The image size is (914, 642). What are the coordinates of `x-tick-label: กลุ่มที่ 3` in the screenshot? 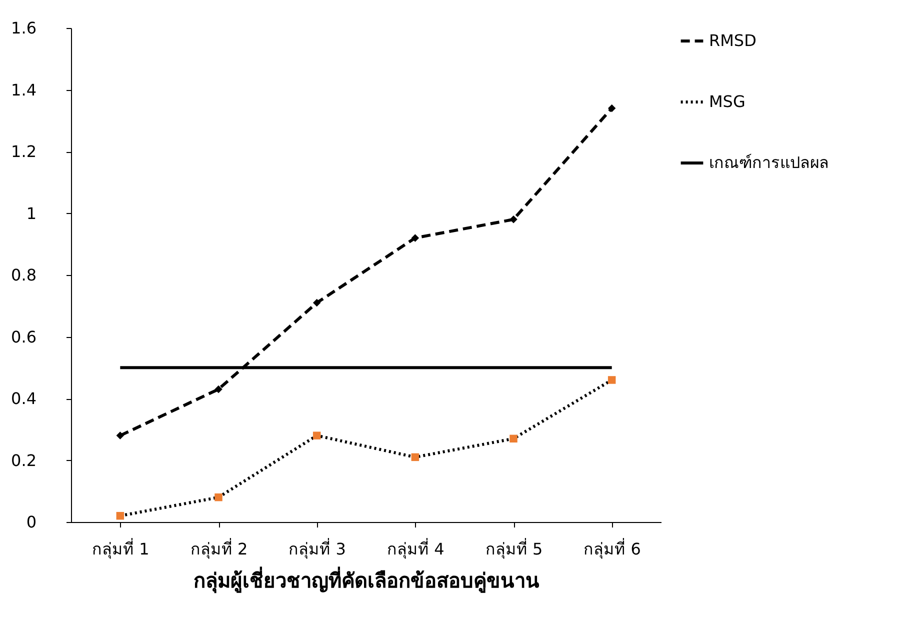 It's located at (317, 549).